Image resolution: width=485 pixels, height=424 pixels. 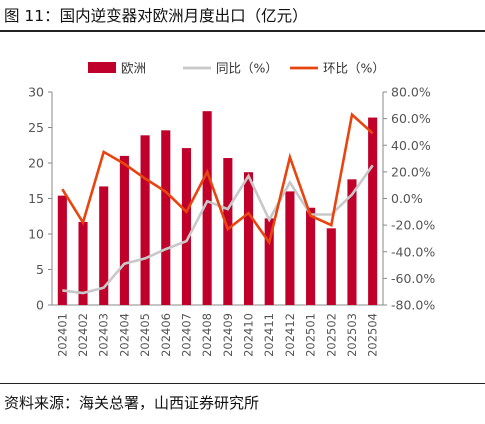 What do you see at coordinates (354, 68) in the screenshot?
I see `legend-label: 环比（%）` at bounding box center [354, 68].